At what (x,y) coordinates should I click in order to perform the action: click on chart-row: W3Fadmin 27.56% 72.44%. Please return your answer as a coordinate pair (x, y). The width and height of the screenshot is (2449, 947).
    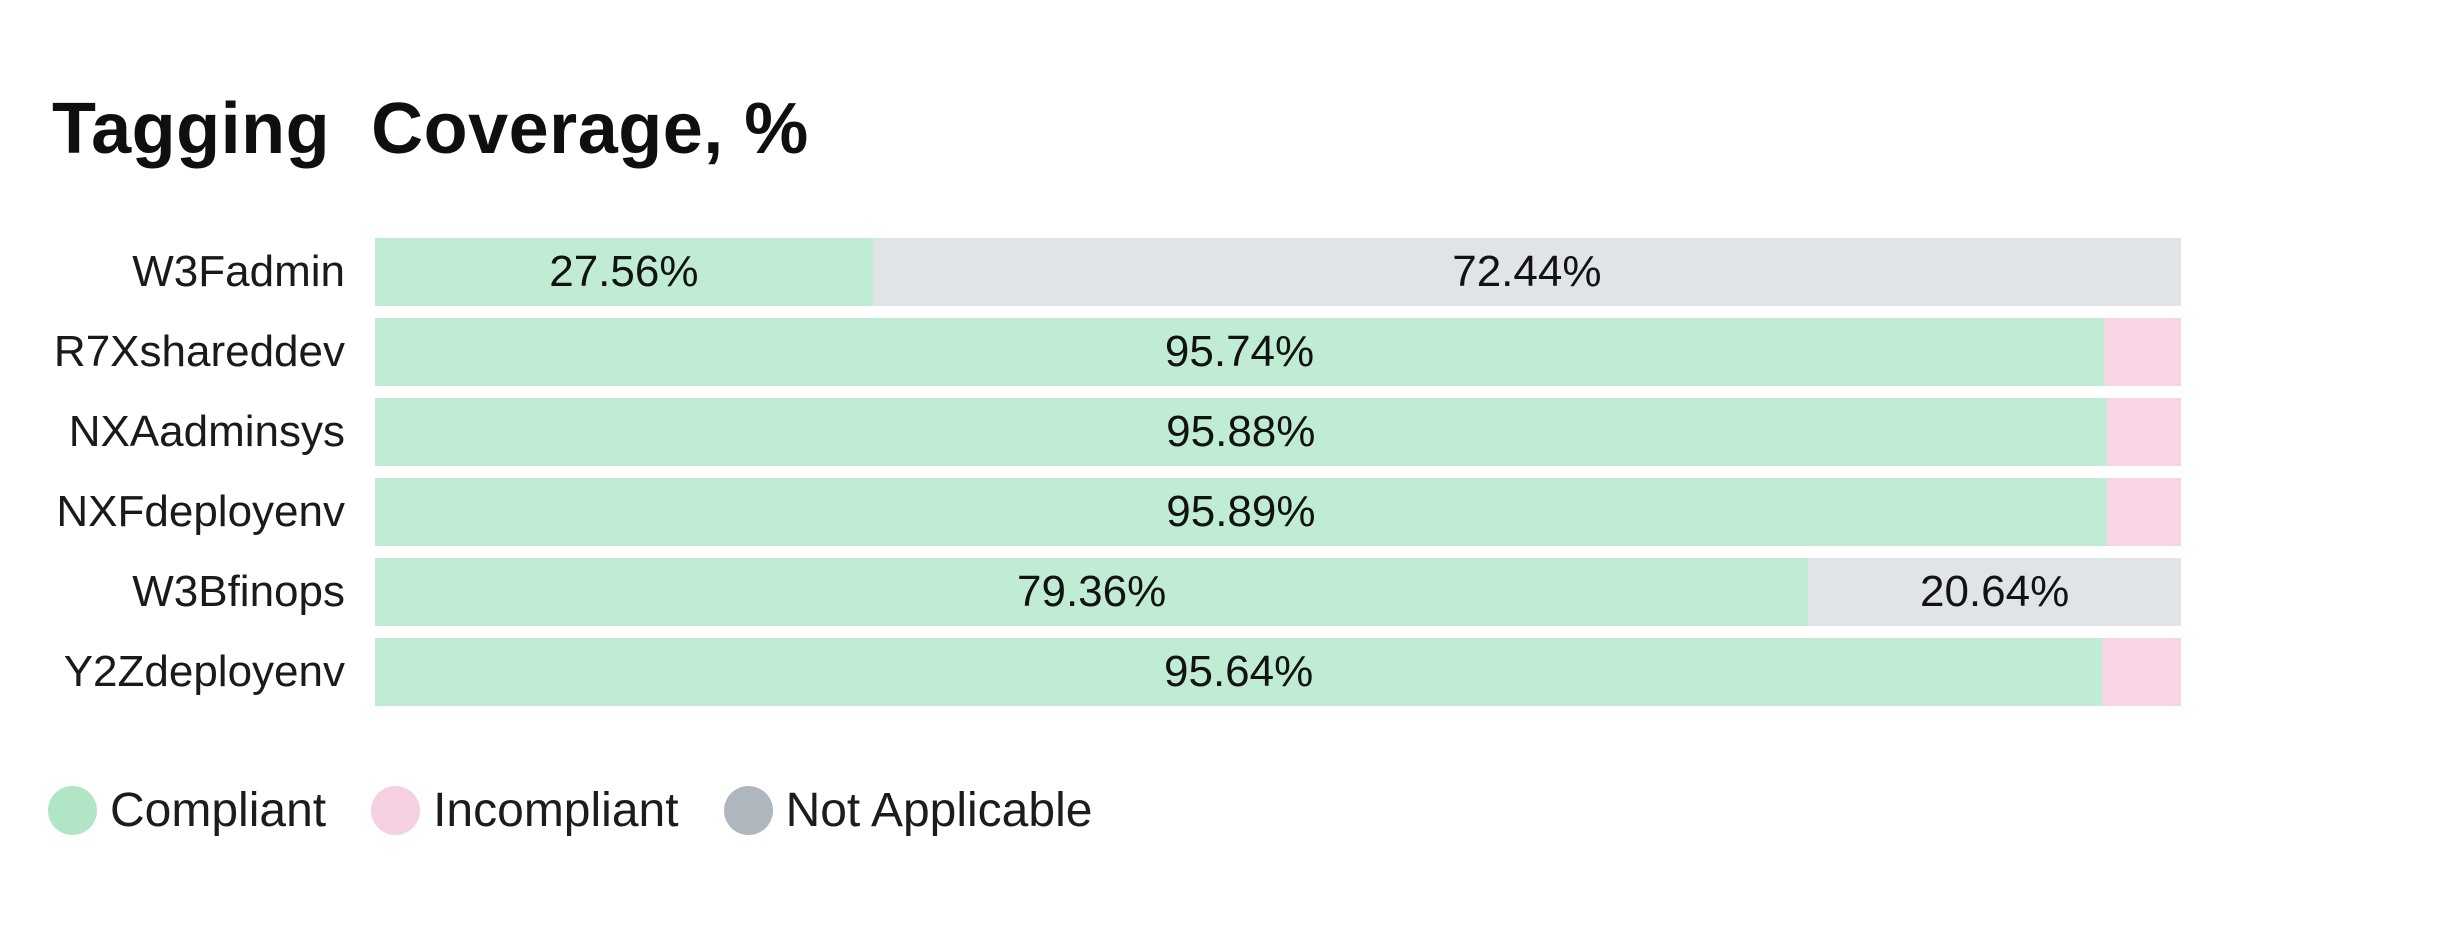
    Looking at the image, I should click on (1224, 272).